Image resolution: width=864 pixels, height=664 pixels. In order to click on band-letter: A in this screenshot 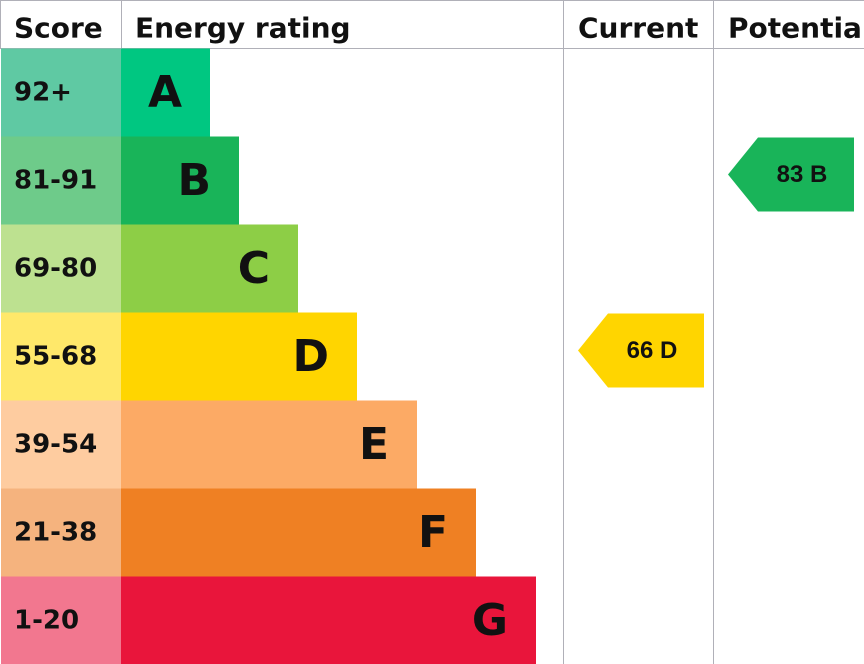, I will do `click(165, 92)`.